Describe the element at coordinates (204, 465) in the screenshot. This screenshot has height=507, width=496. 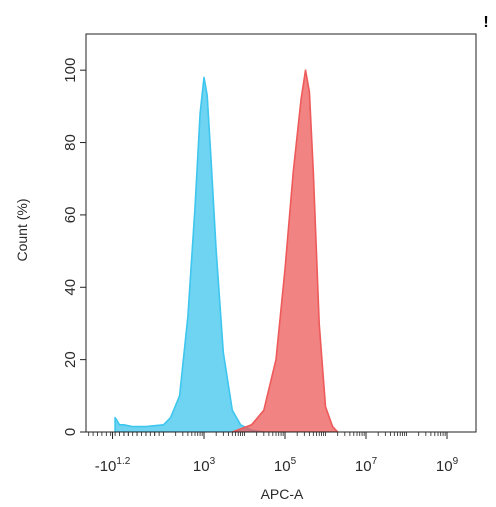
I see `x-tick-label: 10³` at that location.